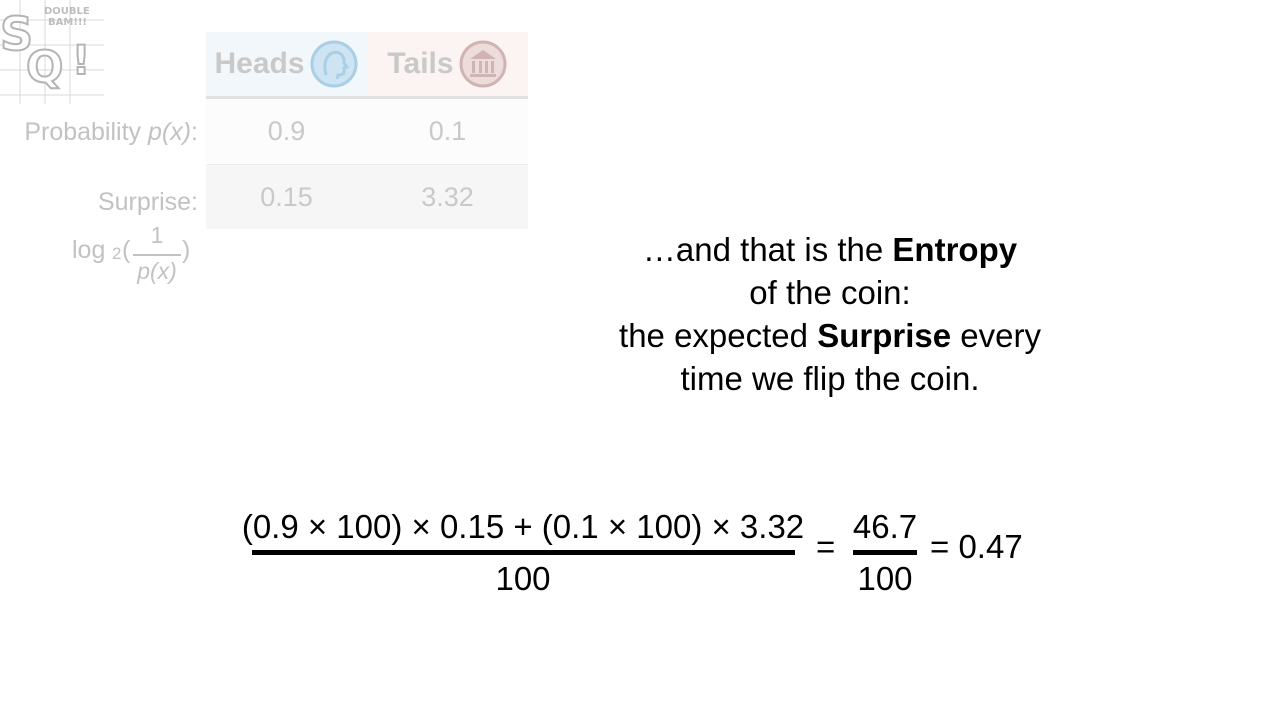  What do you see at coordinates (885, 578) in the screenshot?
I see `simplified-denominator: 100` at bounding box center [885, 578].